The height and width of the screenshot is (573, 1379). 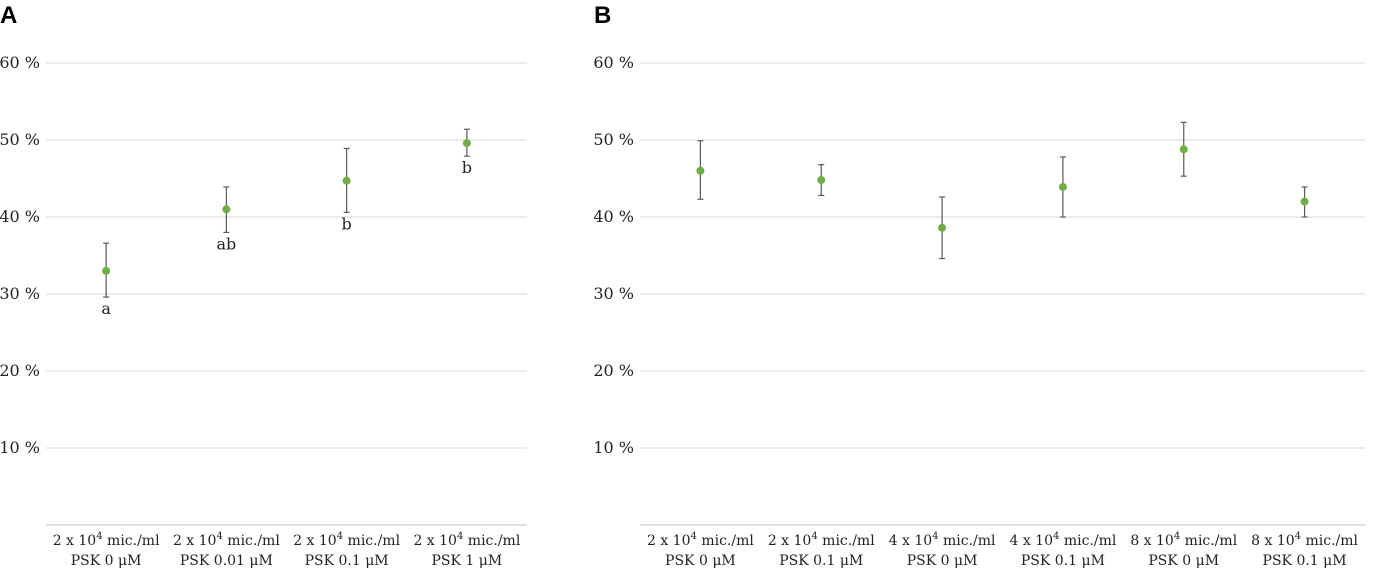 I want to click on panel-label: A, so click(x=8, y=15).